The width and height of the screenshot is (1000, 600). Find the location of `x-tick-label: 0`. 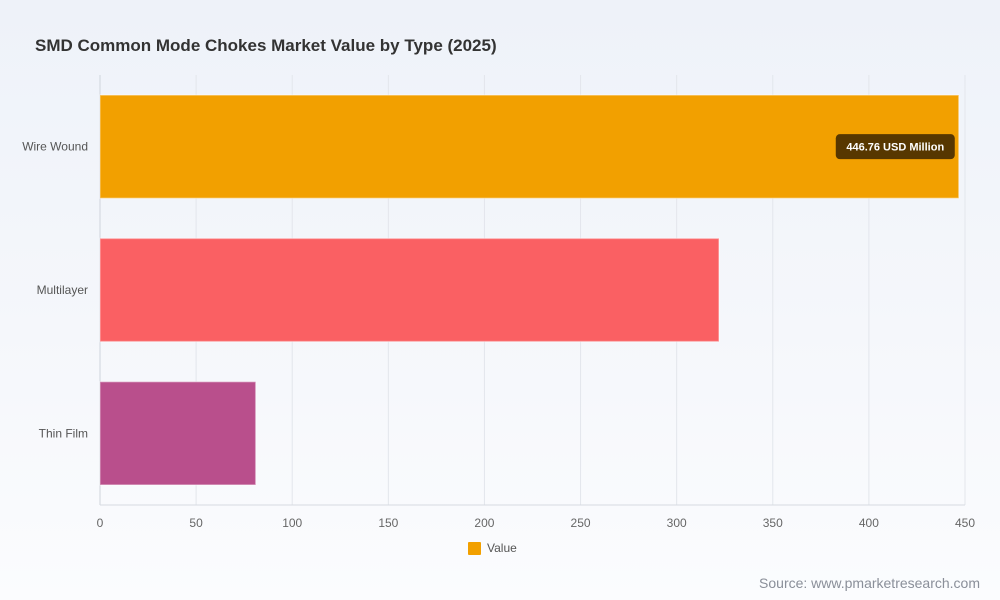

x-tick-label: 0 is located at coordinates (100, 523).